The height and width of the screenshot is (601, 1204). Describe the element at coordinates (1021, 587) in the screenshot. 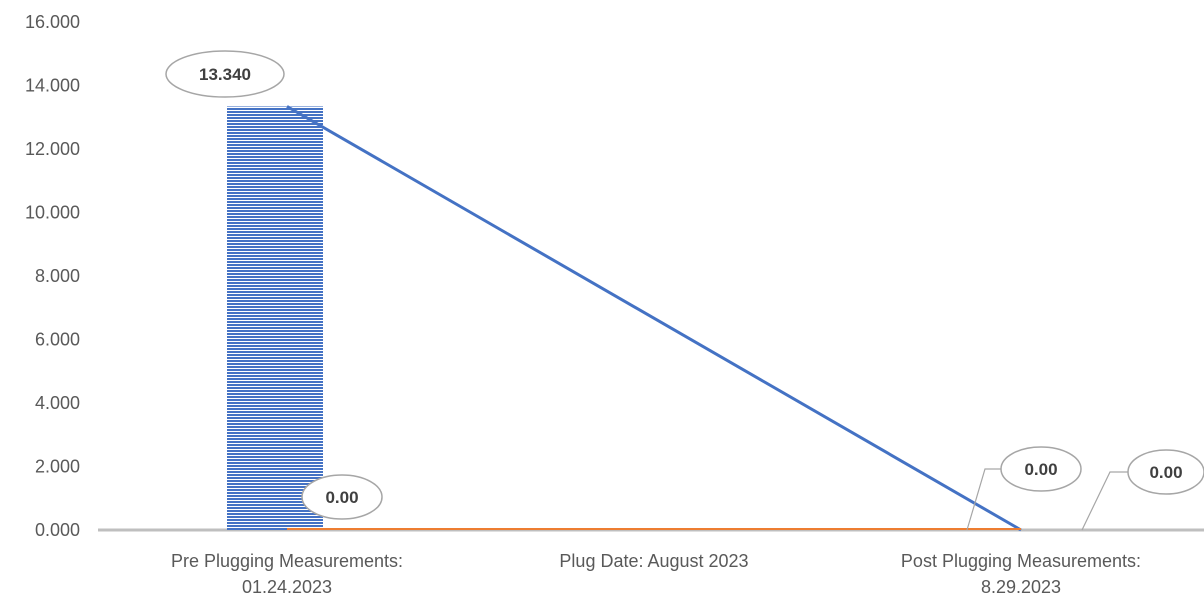

I see `x-category-label: 8.29.2023` at that location.